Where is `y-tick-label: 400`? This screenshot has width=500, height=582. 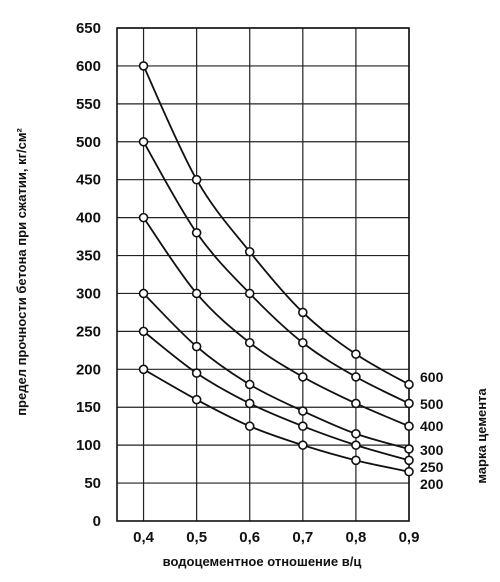 y-tick-label: 400 is located at coordinates (88, 218).